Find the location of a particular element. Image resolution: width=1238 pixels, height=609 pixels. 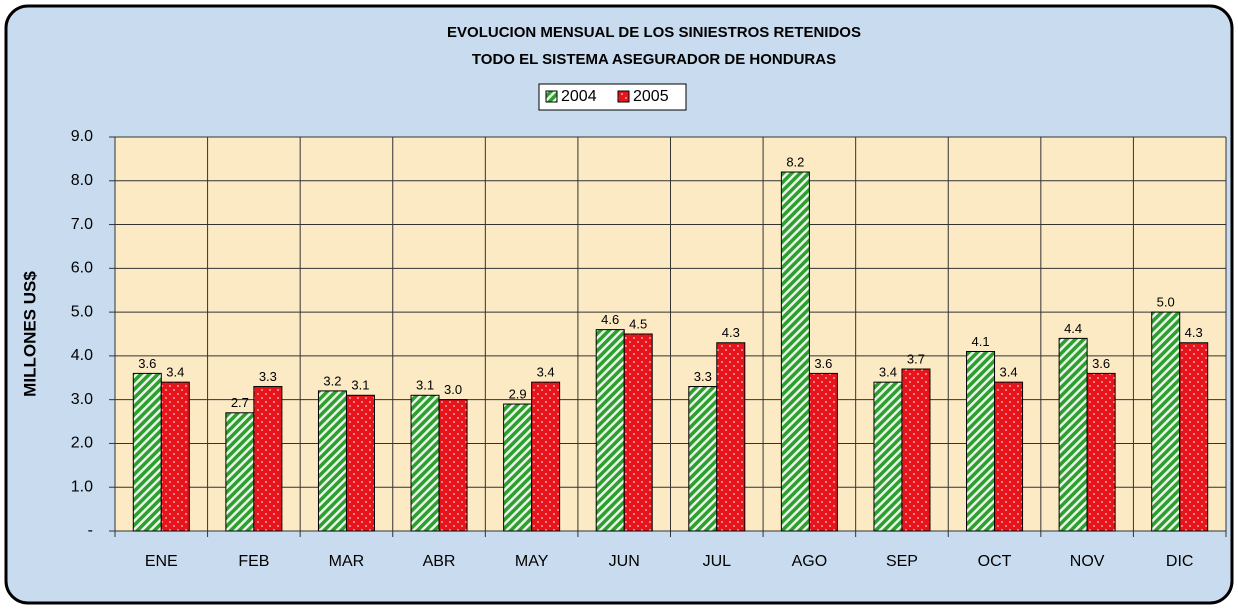

x-tick-label: OCT is located at coordinates (995, 561).